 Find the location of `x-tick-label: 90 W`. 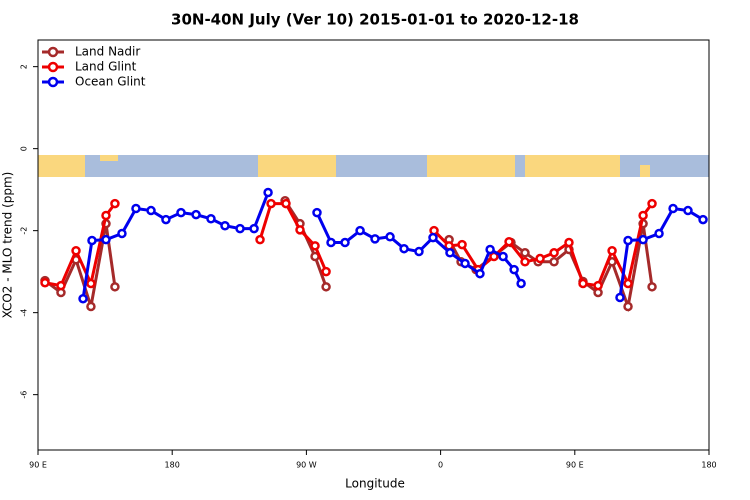

x-tick-label: 90 W is located at coordinates (306, 465).